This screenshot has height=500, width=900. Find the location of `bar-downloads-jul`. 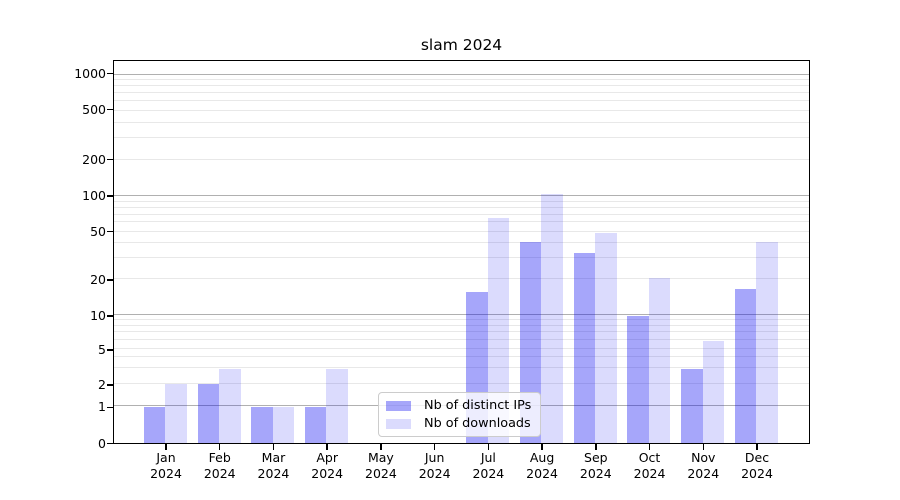

bar-downloads-jul is located at coordinates (498, 330).